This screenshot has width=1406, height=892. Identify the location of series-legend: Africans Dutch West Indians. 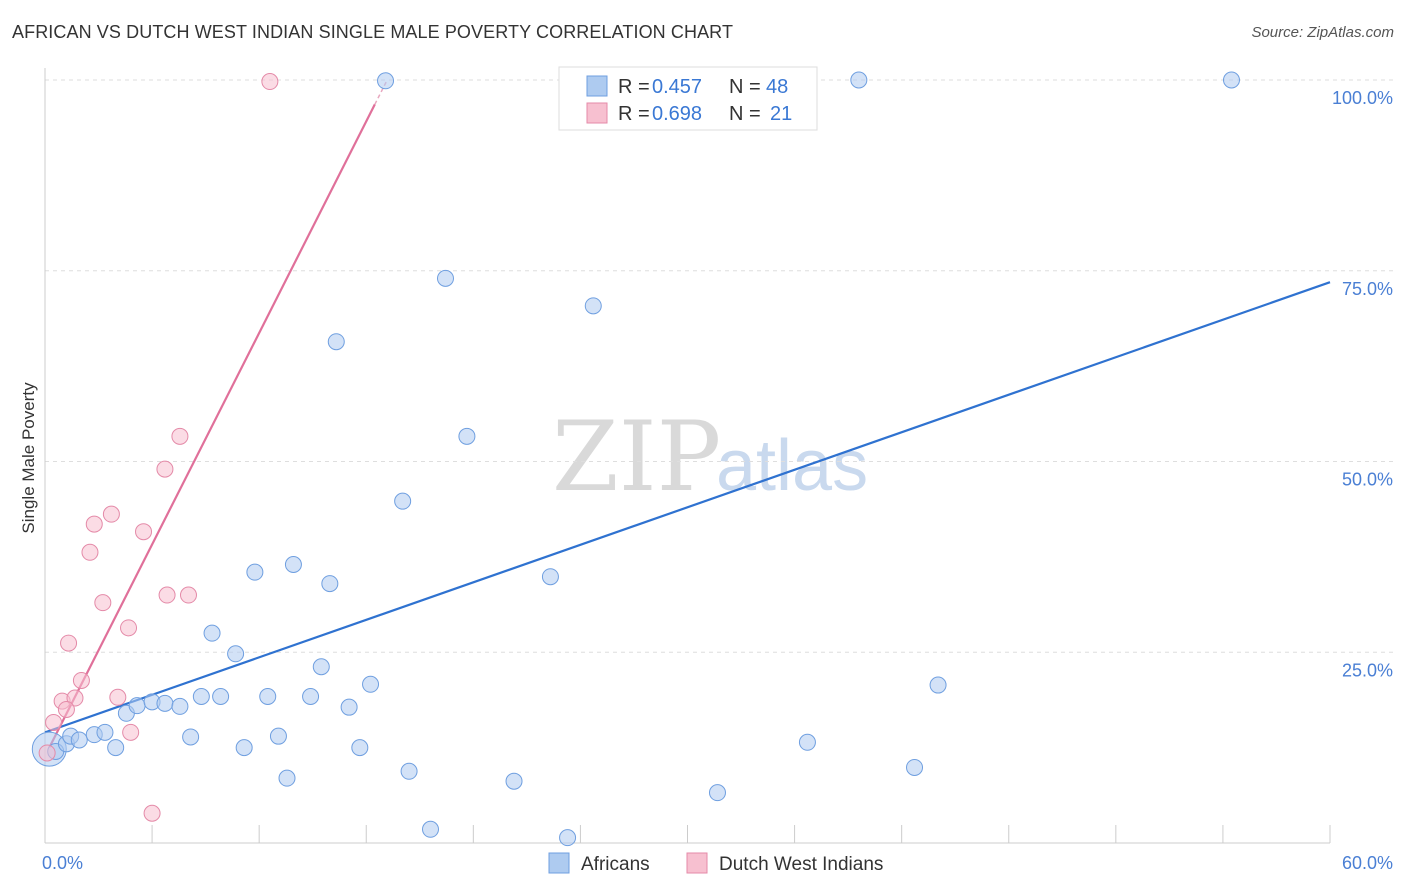
(715, 863).